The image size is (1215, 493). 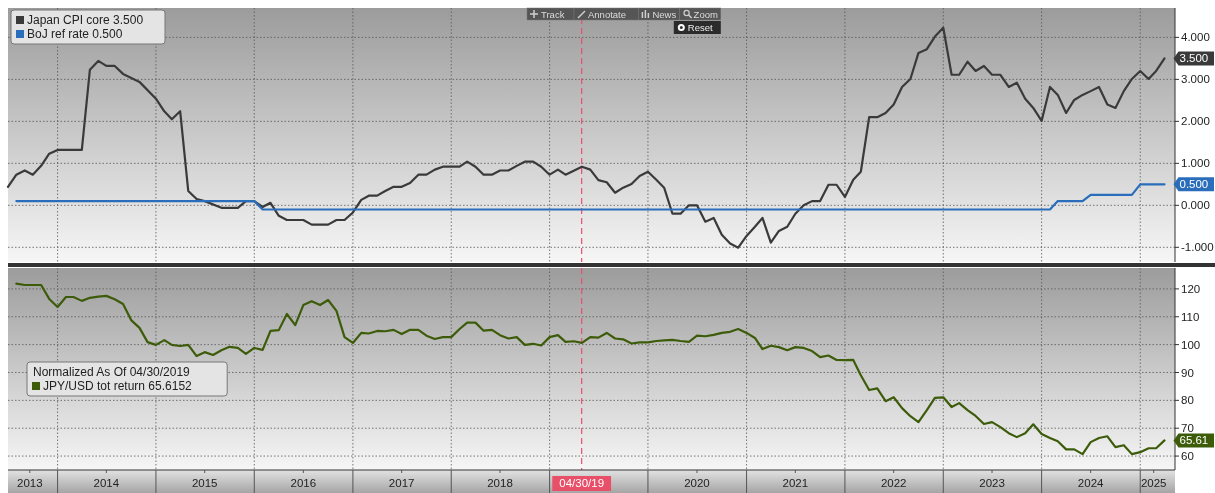 I want to click on x-tick-label: 2021, so click(x=795, y=483).